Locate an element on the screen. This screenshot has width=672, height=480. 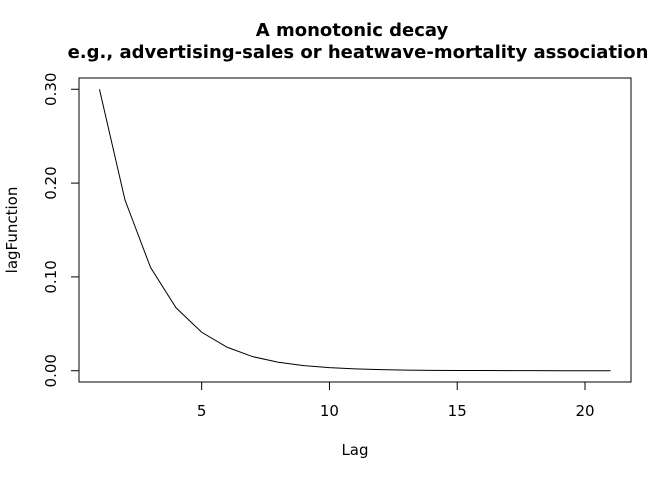
x-tick-label: 20 is located at coordinates (584, 411).